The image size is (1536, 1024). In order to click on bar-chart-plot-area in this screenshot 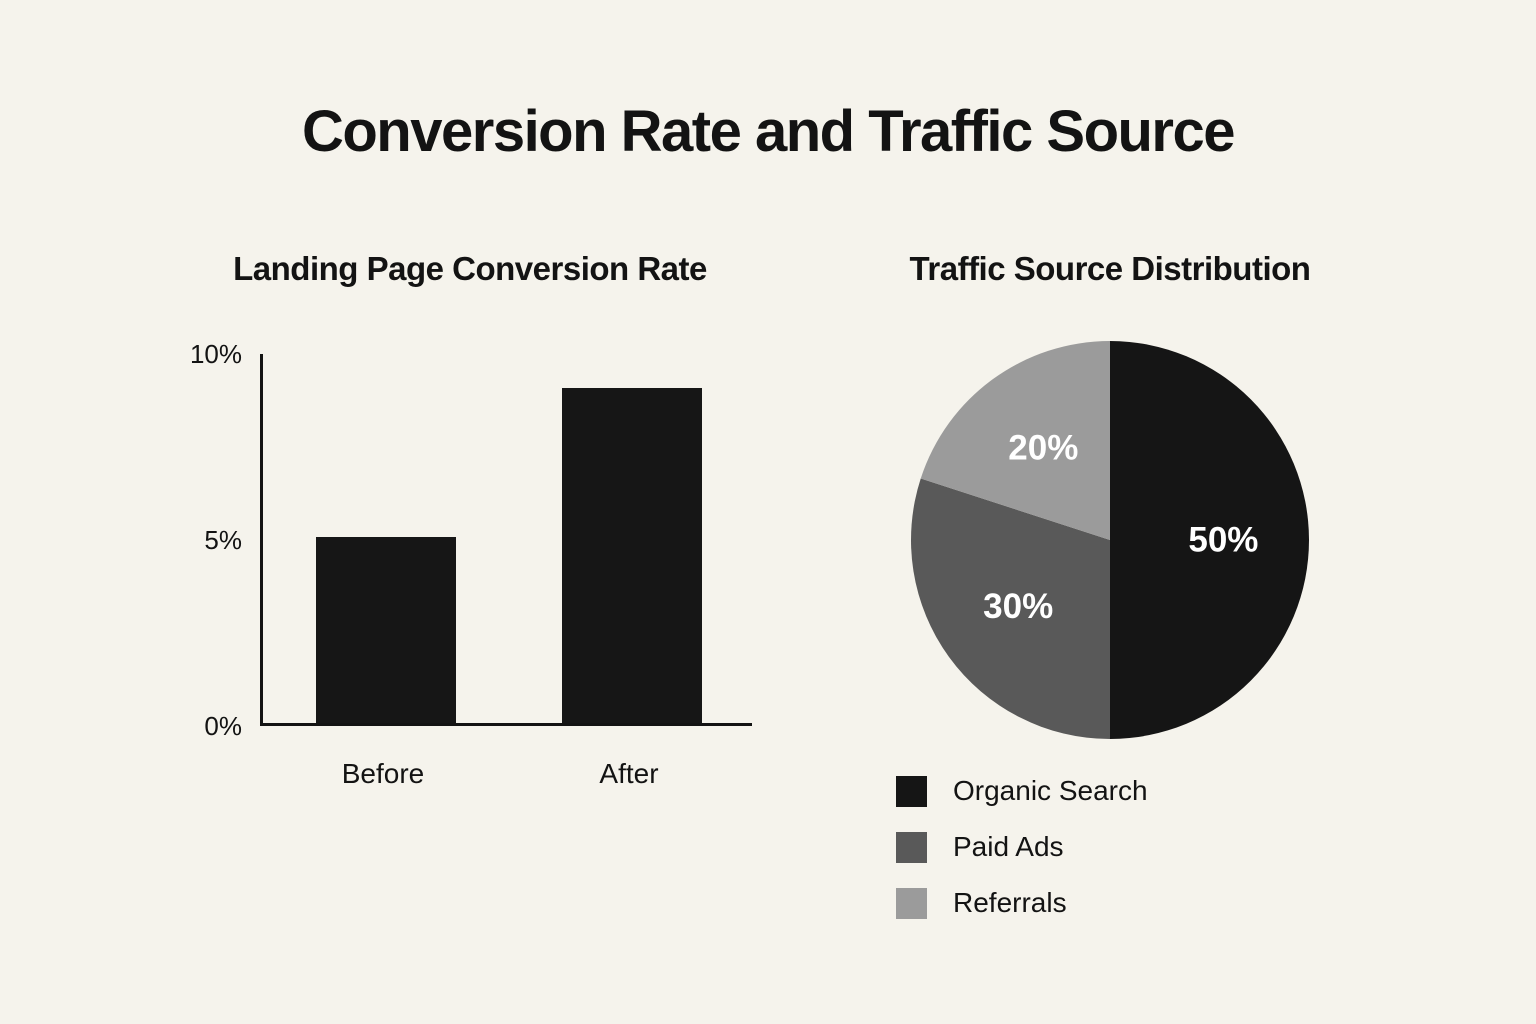, I will do `click(506, 540)`.